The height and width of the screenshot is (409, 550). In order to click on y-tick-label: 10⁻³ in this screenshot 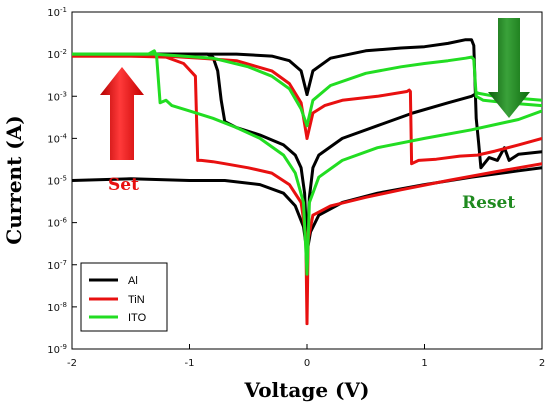, I will do `click(57, 96)`.